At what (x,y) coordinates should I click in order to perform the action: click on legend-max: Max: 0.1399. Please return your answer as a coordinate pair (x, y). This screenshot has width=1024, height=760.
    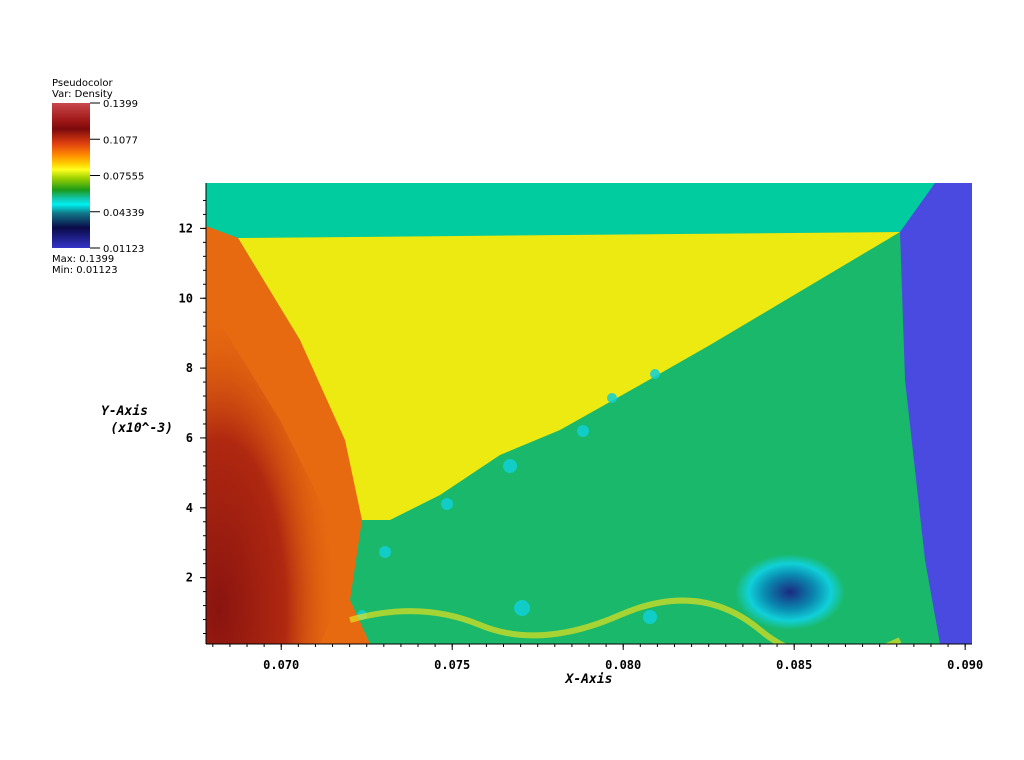
    Looking at the image, I should click on (83, 259).